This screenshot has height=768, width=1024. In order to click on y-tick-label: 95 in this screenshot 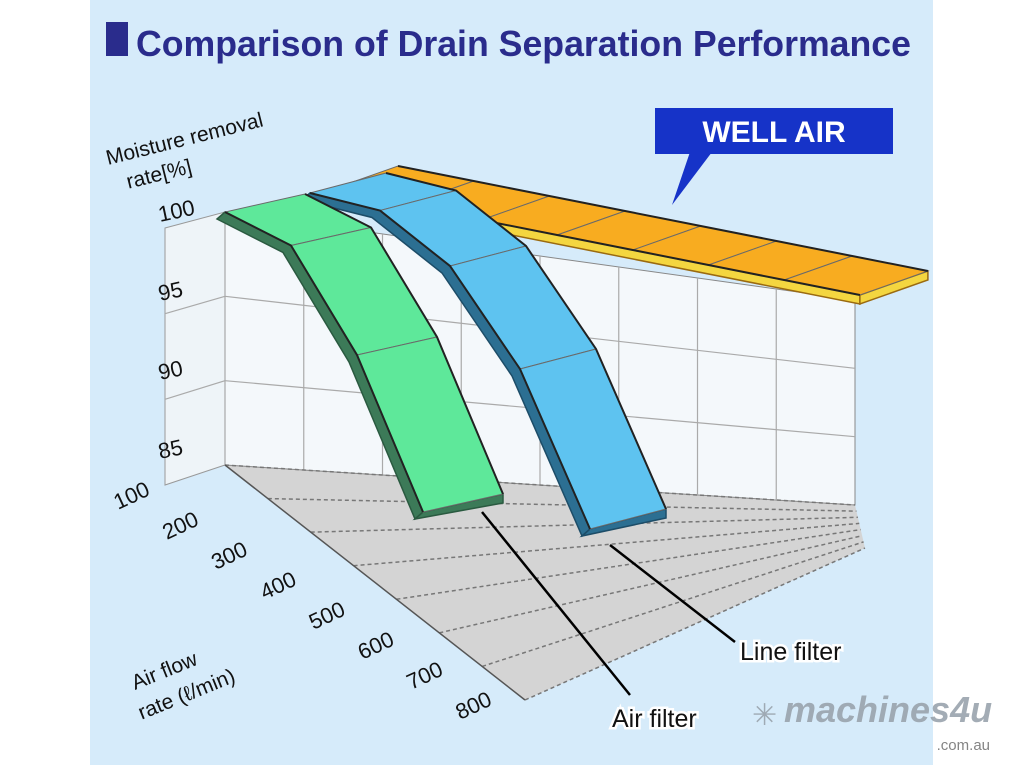, I will do `click(170, 291)`.